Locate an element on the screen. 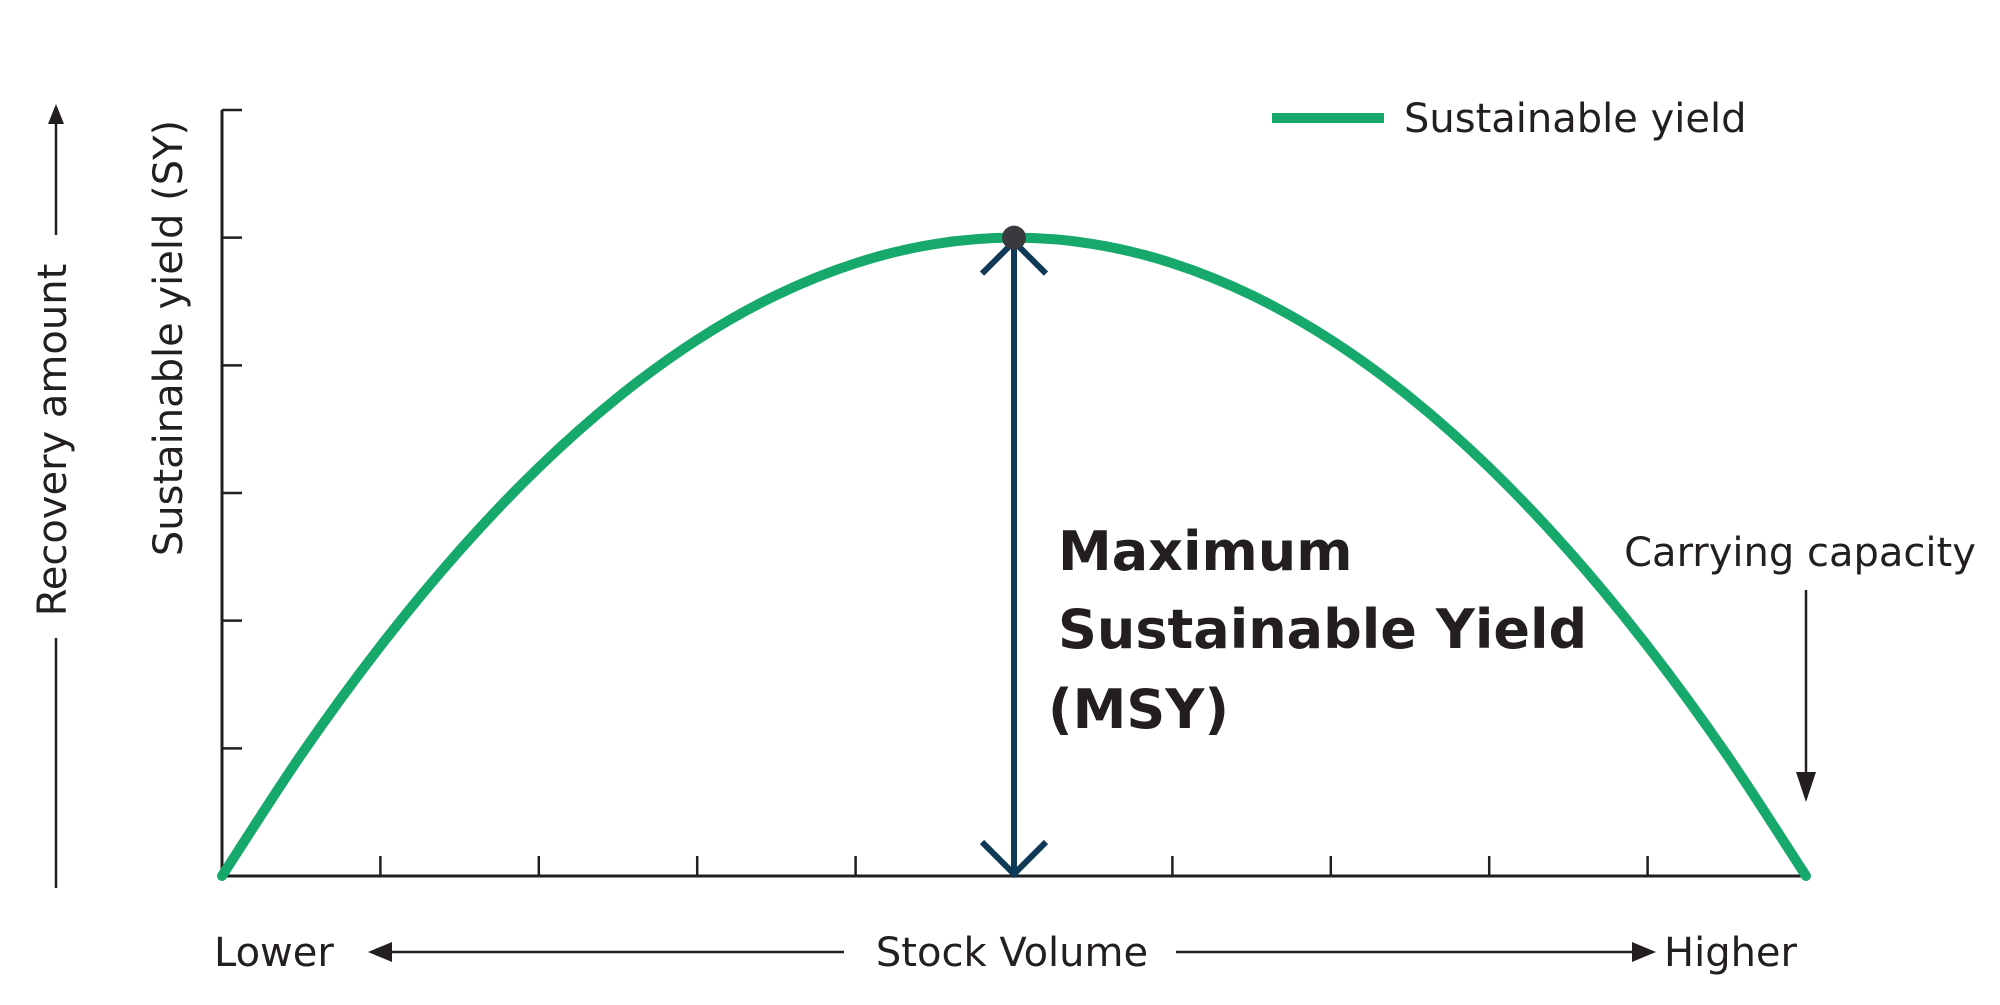 The image size is (2000, 1005). x-axis-ticks is located at coordinates (1014, 866).